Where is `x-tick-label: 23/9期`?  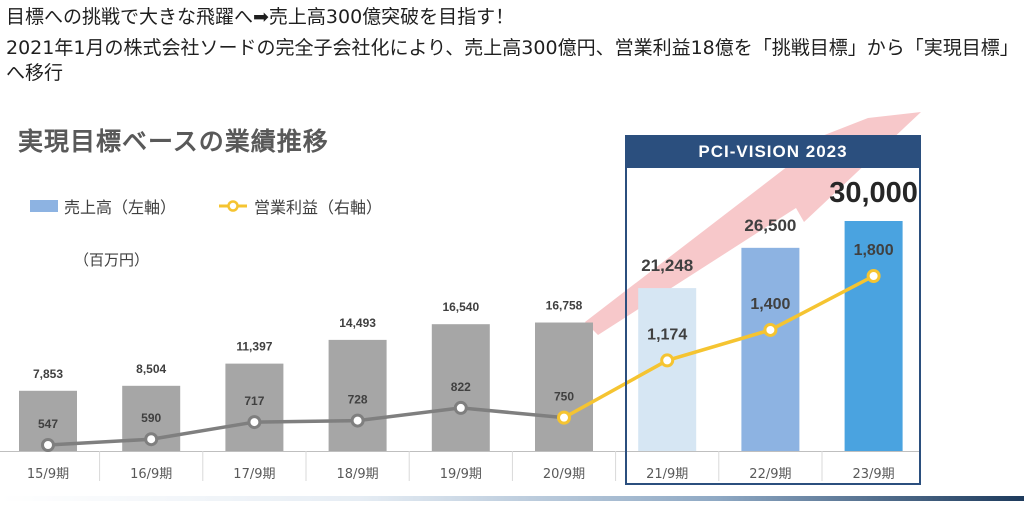 x-tick-label: 23/9期 is located at coordinates (873, 474).